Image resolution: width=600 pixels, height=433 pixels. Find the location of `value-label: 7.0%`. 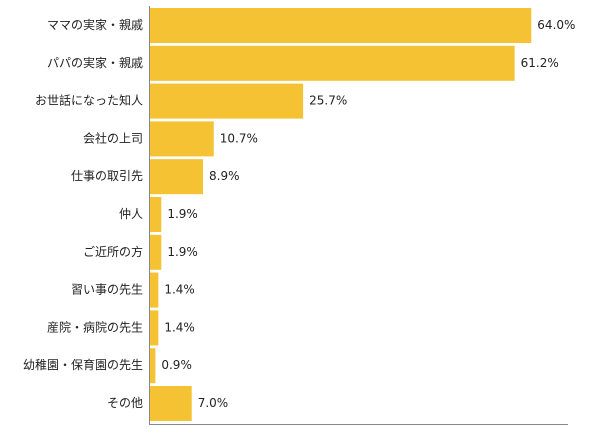

value-label: 7.0% is located at coordinates (213, 403).